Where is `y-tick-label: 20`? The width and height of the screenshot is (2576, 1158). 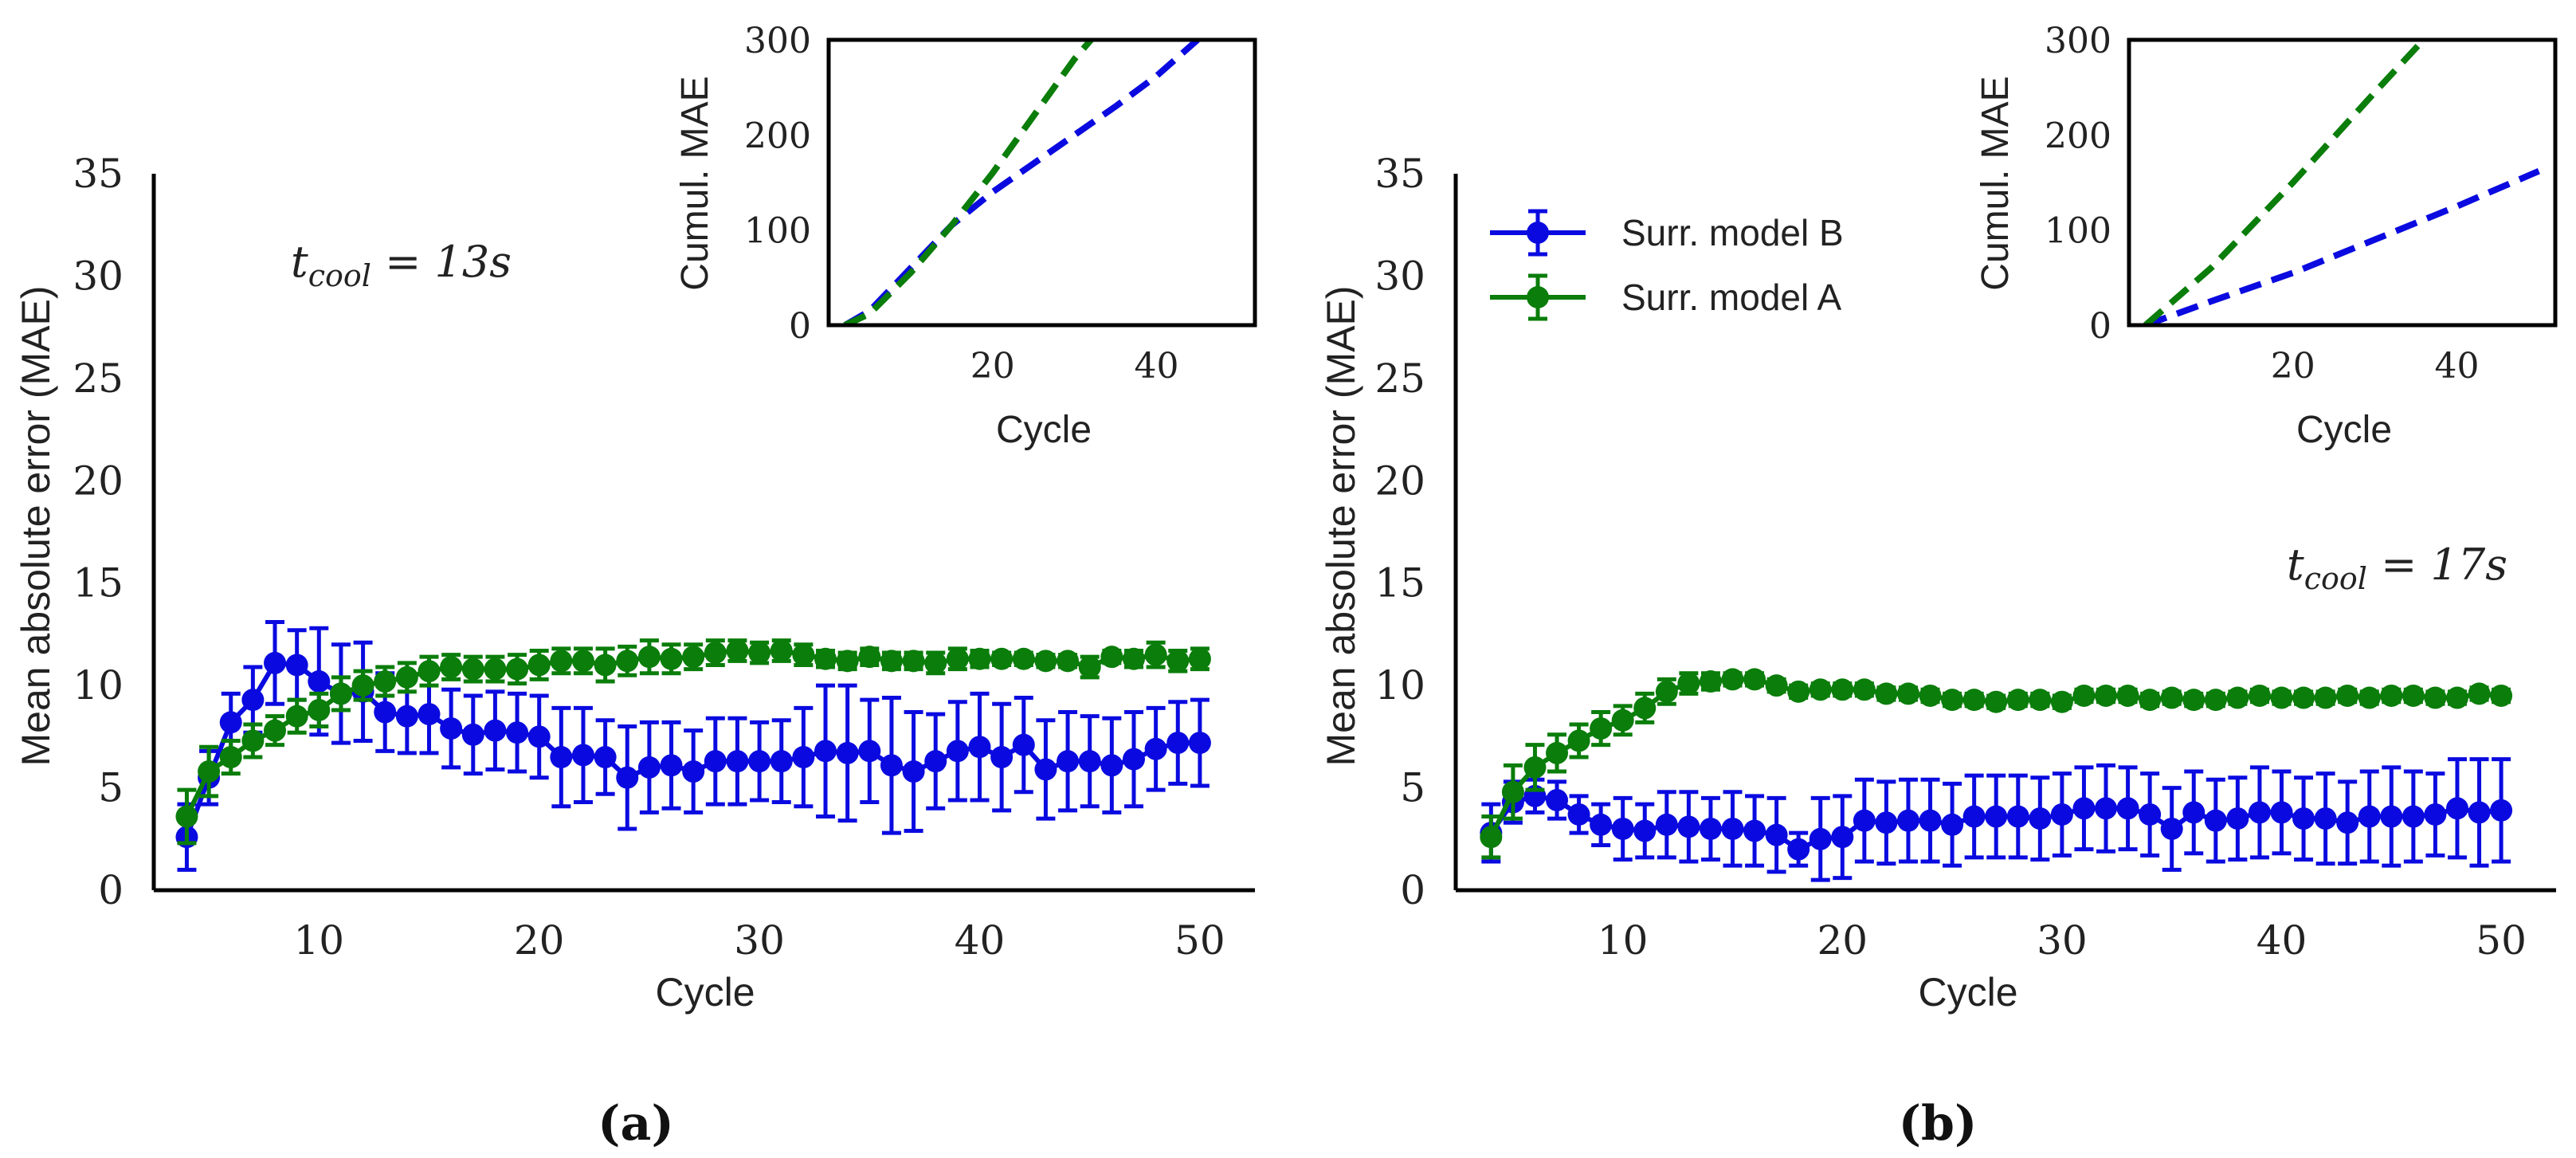
y-tick-label: 20 is located at coordinates (98, 480).